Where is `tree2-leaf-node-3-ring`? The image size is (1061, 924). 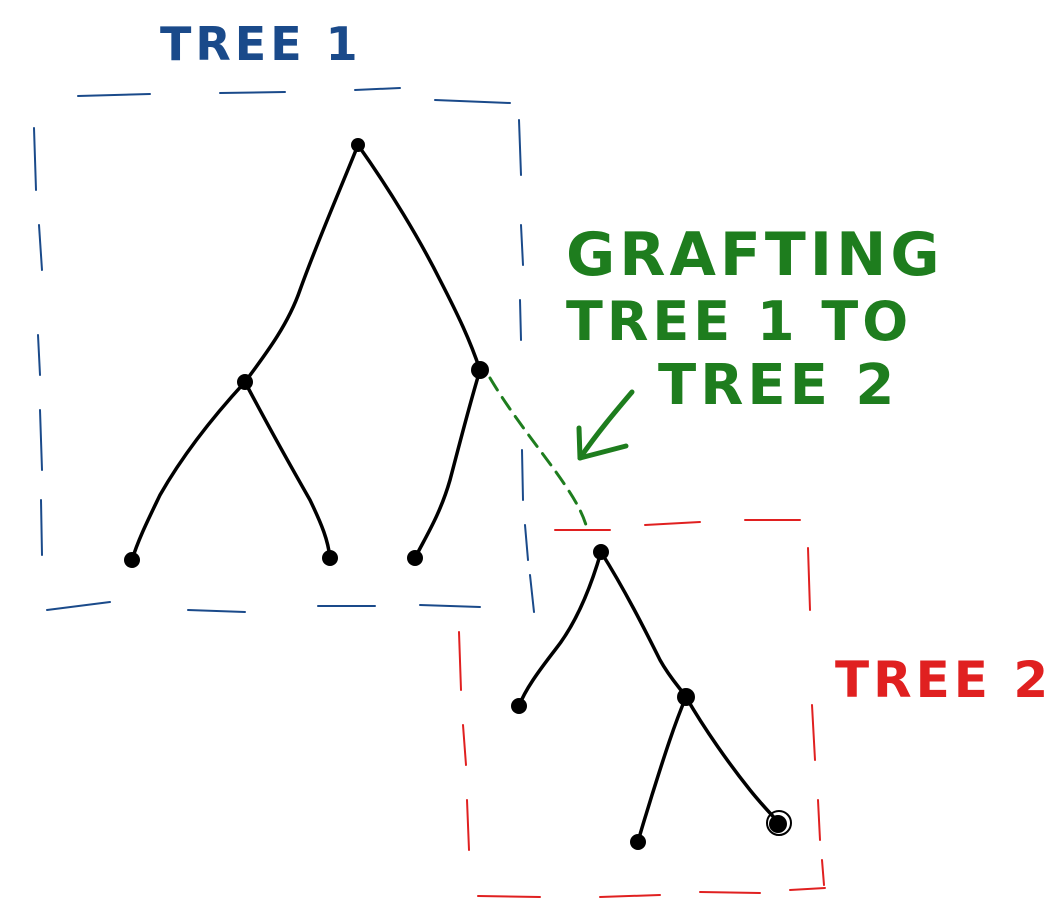 tree2-leaf-node-3-ring is located at coordinates (779, 823).